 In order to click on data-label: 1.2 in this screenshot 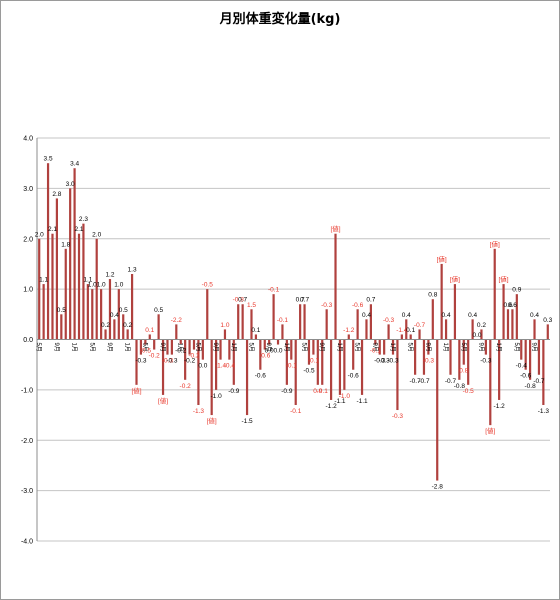, I will do `click(109, 275)`.